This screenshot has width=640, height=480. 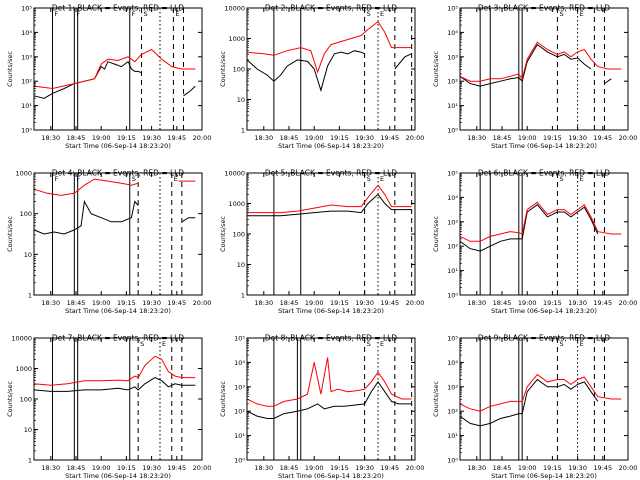 What do you see at coordinates (452, 106) in the screenshot?
I see `y-tick-label: 10¹` at bounding box center [452, 106].